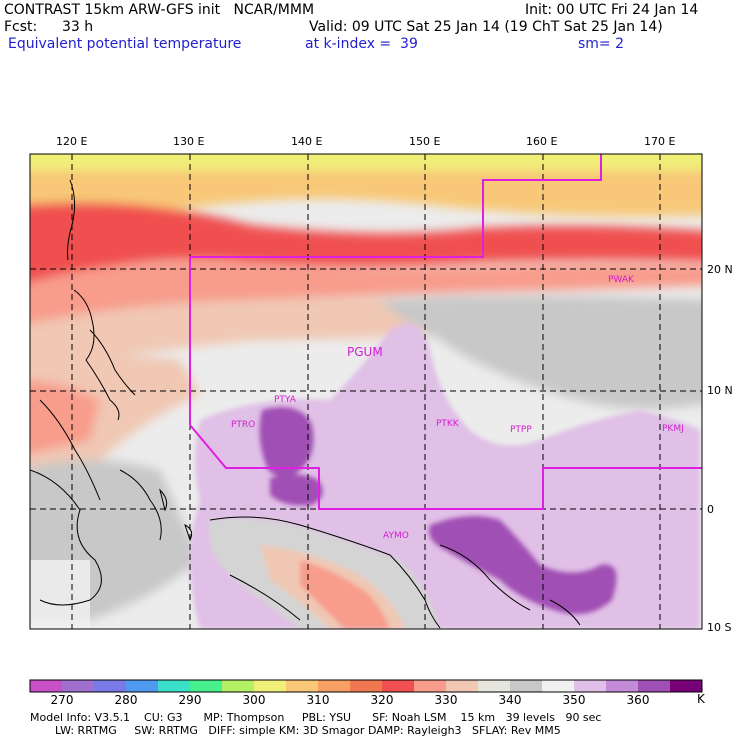  Describe the element at coordinates (72, 141) in the screenshot. I see `lon-label: 120 E` at that location.